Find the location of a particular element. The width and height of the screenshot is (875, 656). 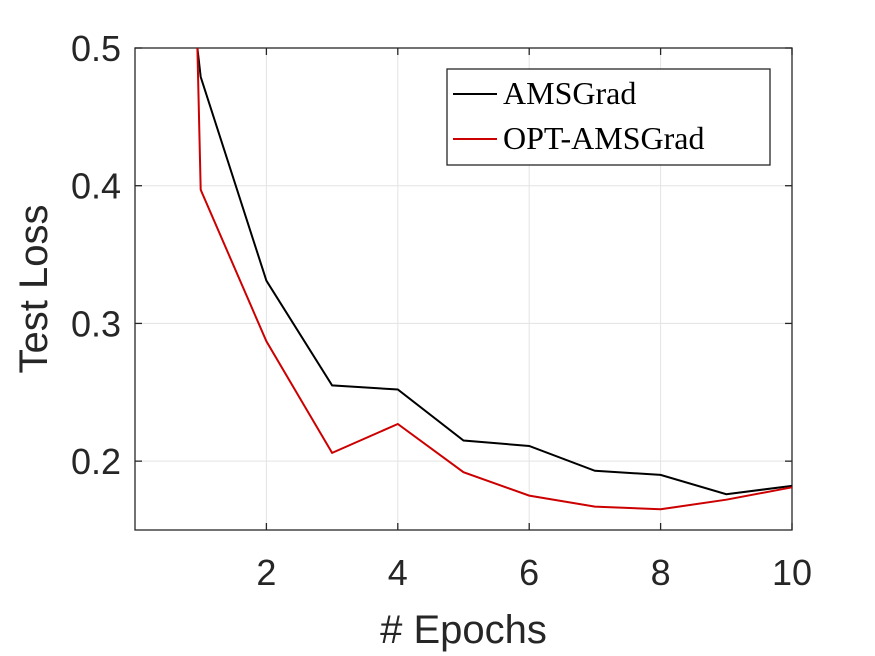

y-tick-label: 0.2 is located at coordinates (96, 461).